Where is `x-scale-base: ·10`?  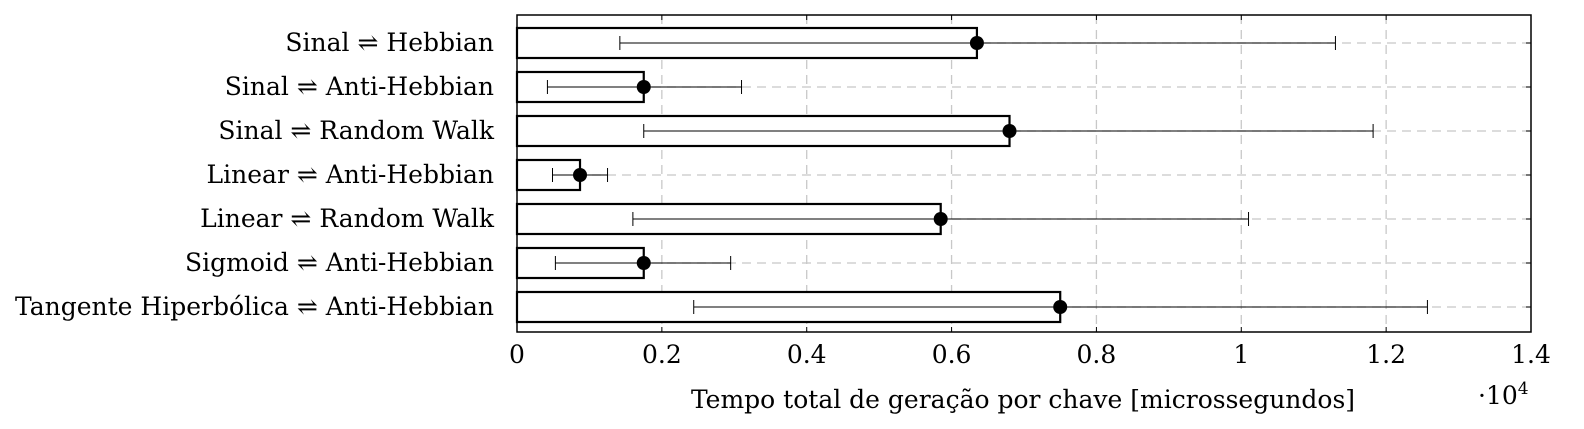
x-scale-base: ·10 is located at coordinates (1498, 395).